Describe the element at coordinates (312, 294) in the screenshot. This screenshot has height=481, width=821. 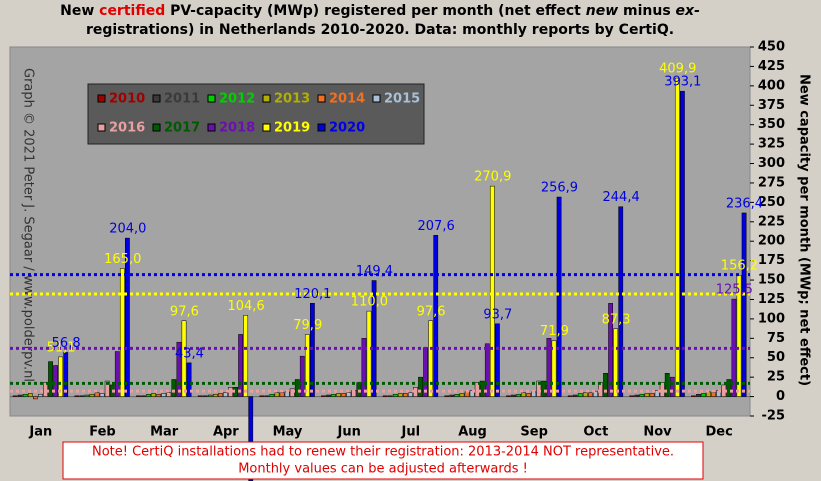
I see `value-label: 120,1` at that location.